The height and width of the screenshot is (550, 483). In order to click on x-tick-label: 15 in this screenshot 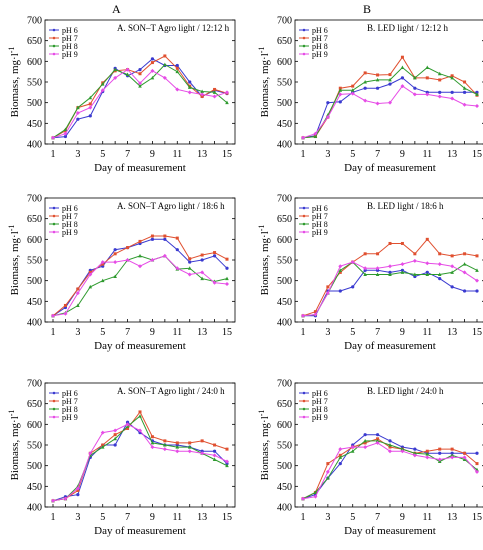, I will do `click(227, 332)`.